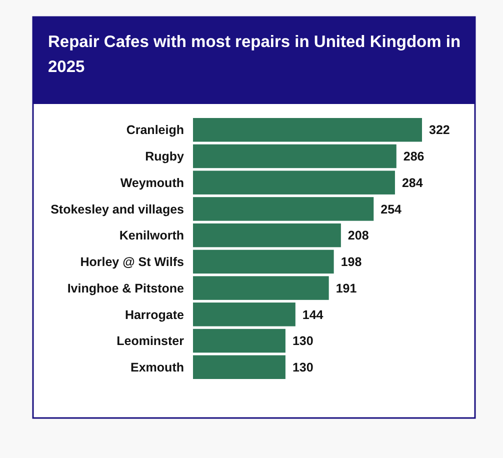  What do you see at coordinates (391, 209) in the screenshot?
I see `data-label: 254` at bounding box center [391, 209].